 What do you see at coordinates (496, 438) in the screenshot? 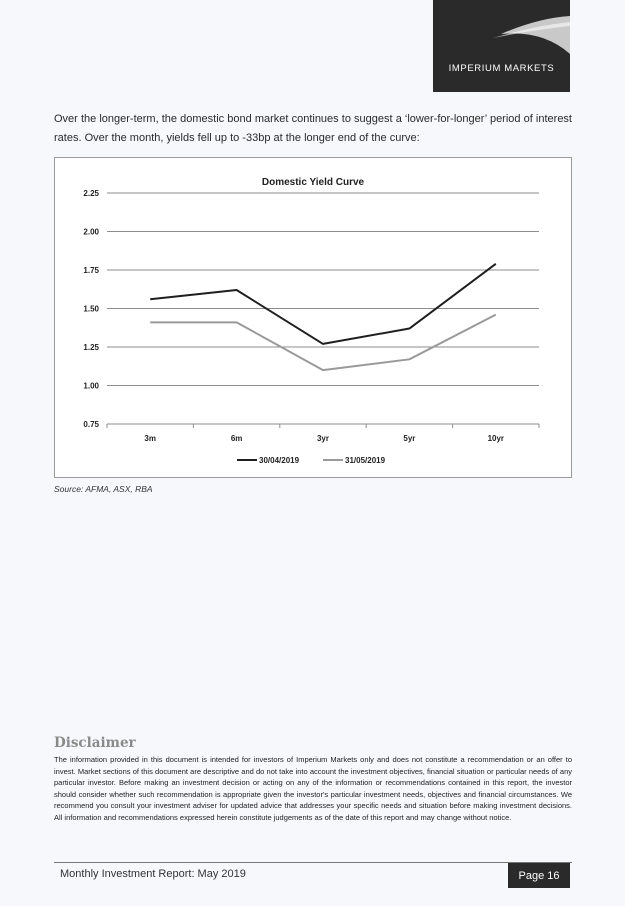
I see `x-tick-label: 10yr` at bounding box center [496, 438].